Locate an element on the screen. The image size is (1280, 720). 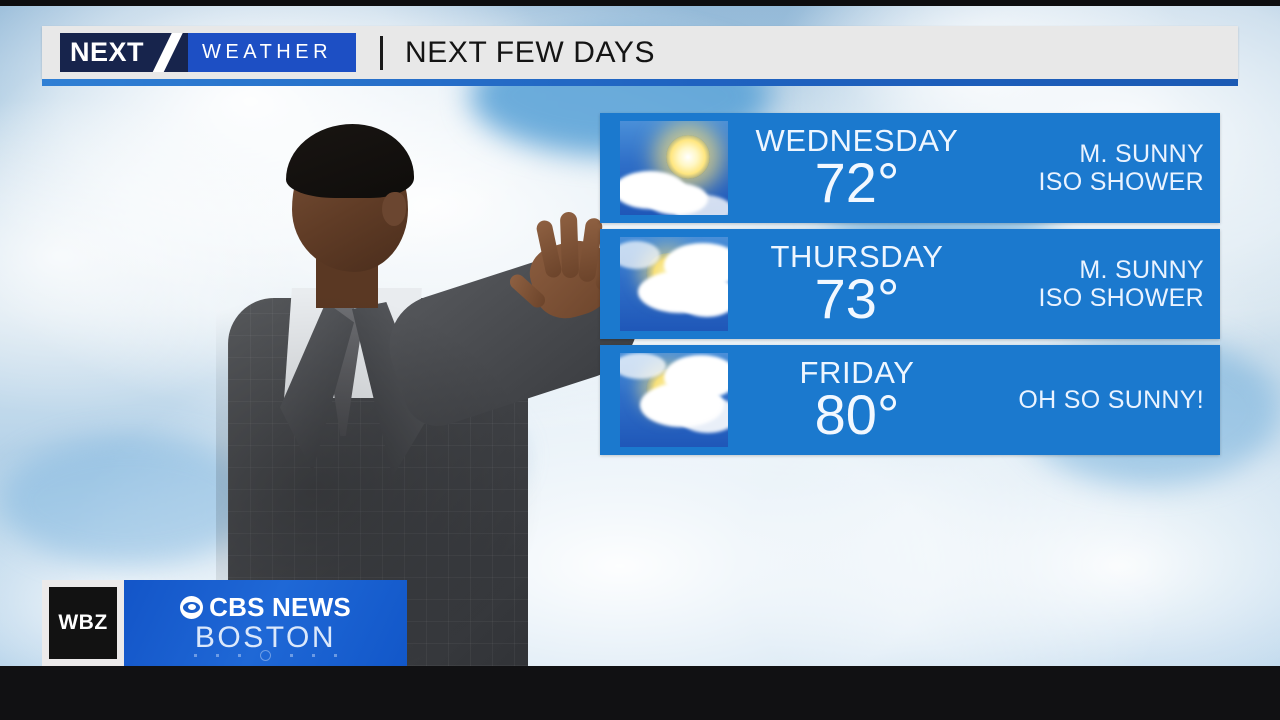
lower-third-branding: WBZ CBS NEWS BOSTON is located at coordinates (224, 623).